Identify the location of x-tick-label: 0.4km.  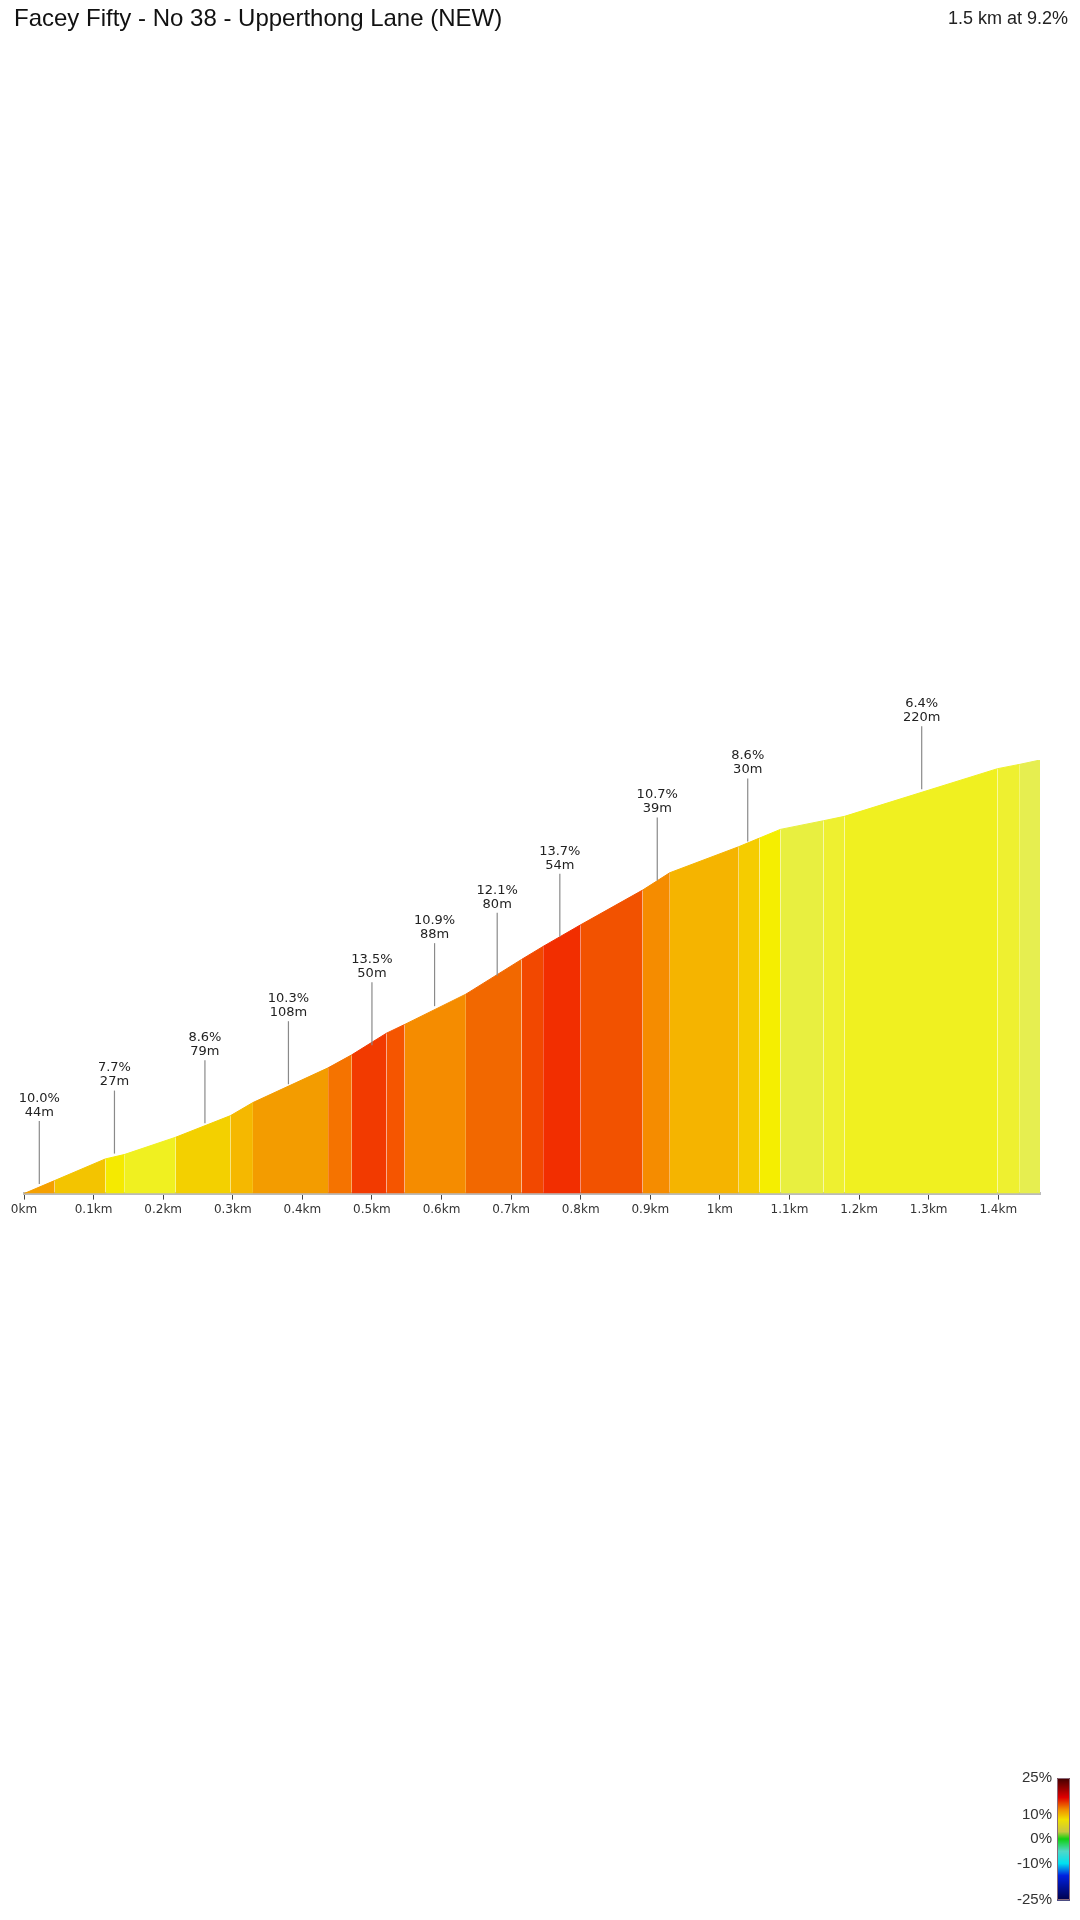
(302, 1208).